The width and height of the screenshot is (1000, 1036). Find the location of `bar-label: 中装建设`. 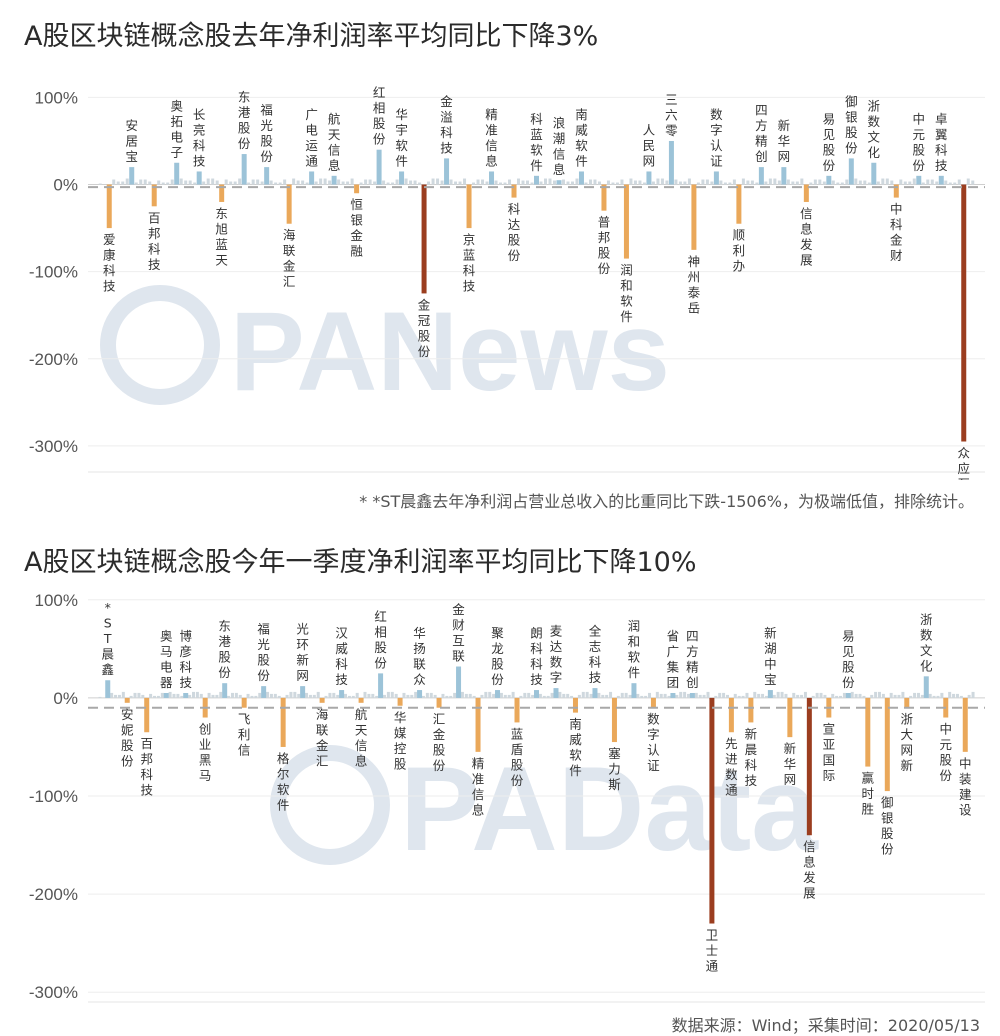

bar-label: 中装建设 is located at coordinates (965, 787).